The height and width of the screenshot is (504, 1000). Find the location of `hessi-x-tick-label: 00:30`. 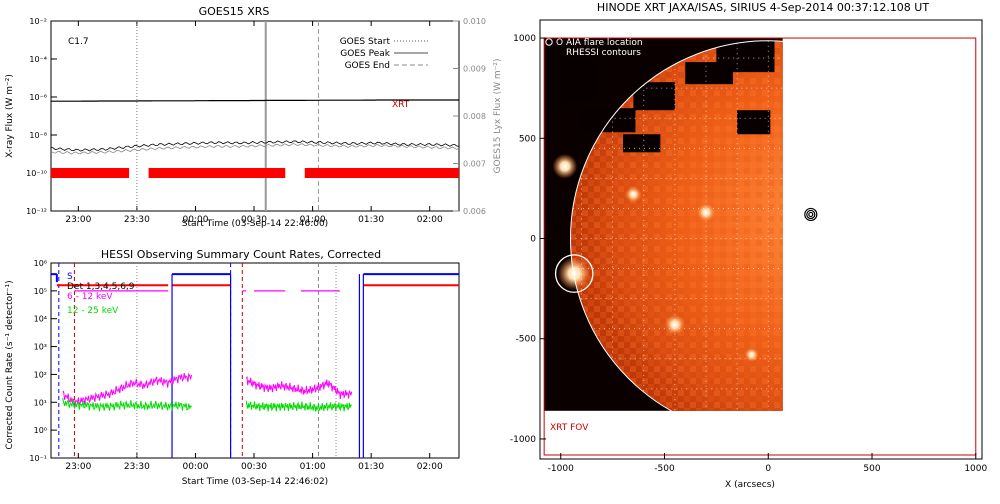

hessi-x-tick-label: 00:30 is located at coordinates (254, 467).